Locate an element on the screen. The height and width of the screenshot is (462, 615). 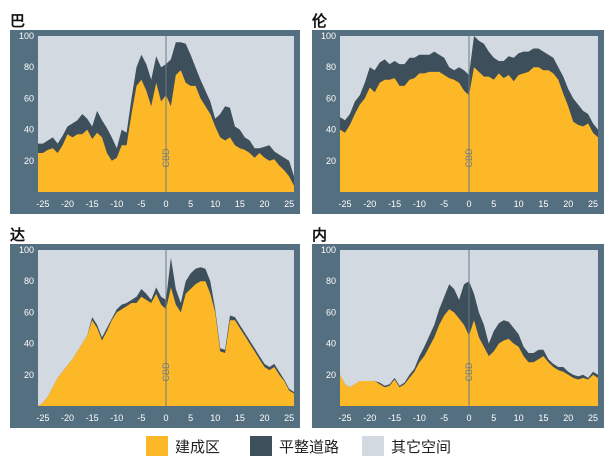
legend-label: 其它空间 is located at coordinates (421, 446).